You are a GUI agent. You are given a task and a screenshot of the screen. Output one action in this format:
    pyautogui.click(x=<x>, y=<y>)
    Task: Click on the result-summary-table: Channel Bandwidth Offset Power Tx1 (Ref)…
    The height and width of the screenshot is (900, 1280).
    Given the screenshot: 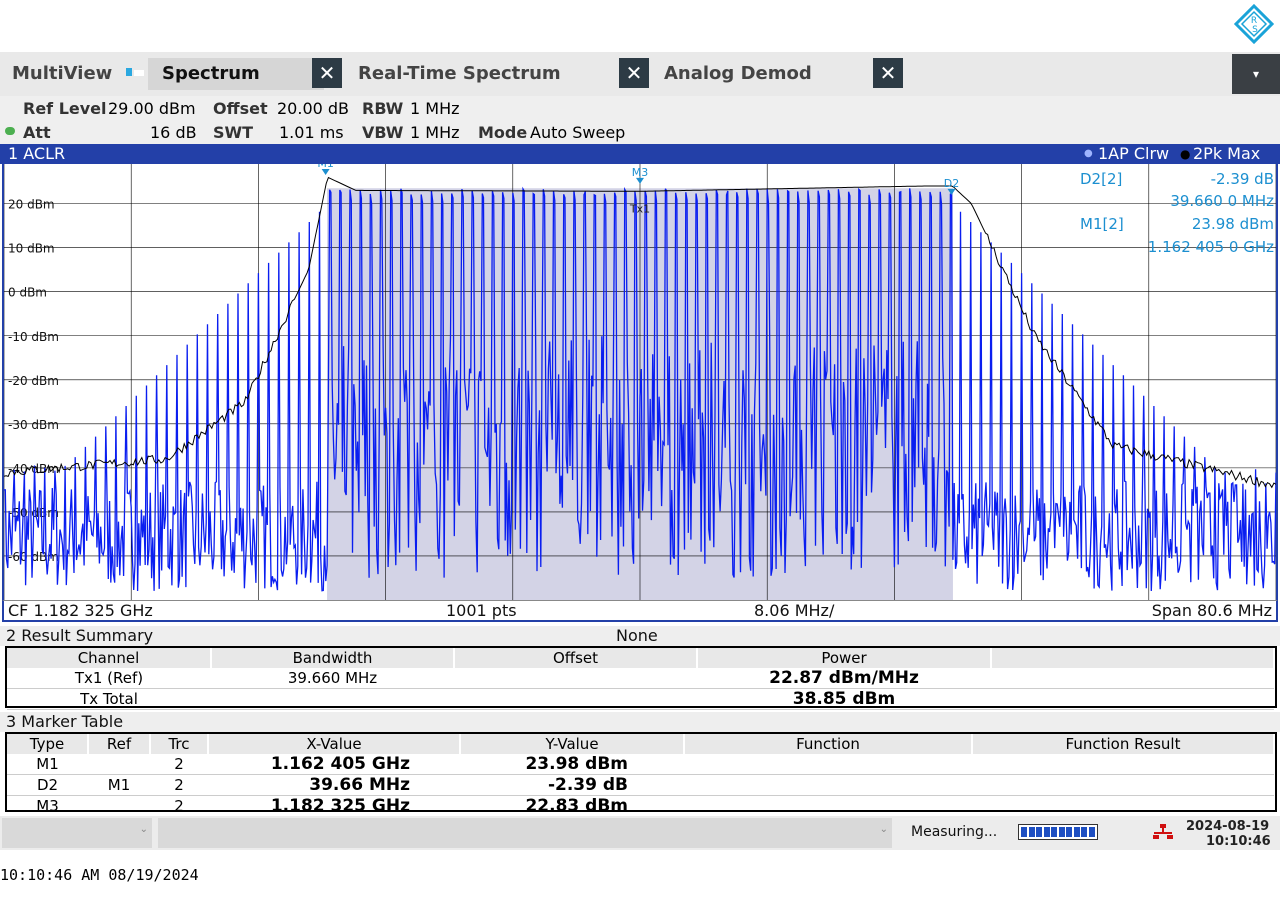 What is the action you would take?
    pyautogui.click(x=641, y=678)
    